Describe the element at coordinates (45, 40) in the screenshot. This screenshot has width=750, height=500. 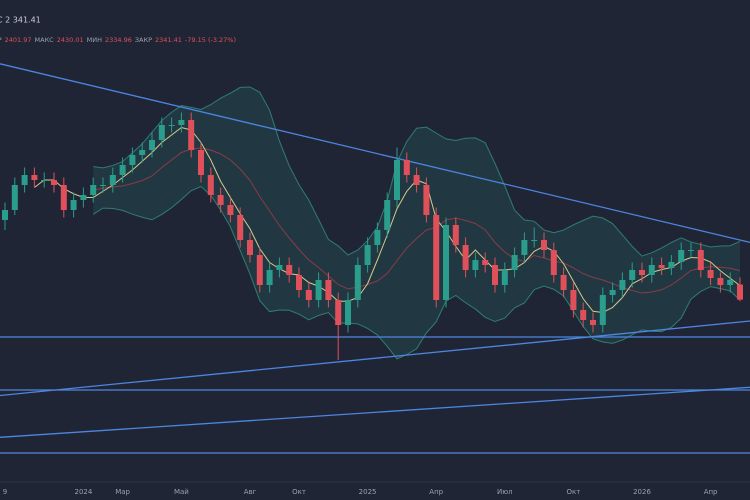
I see `ohlc-label: МАКС` at that location.